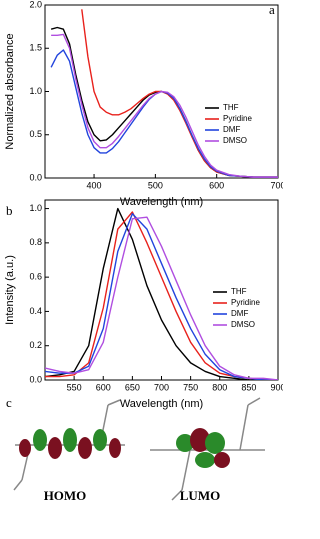 Image resolution: width=320 pixels, height=539 pixels. I want to click on x-tick-label: 750, so click(190, 387).